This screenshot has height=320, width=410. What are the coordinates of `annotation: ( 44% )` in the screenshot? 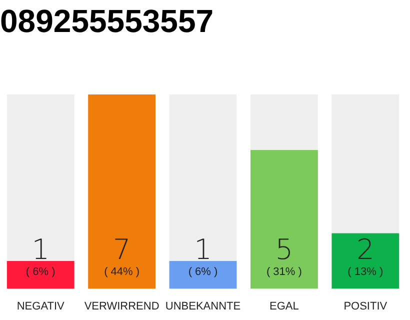 It's located at (122, 272).